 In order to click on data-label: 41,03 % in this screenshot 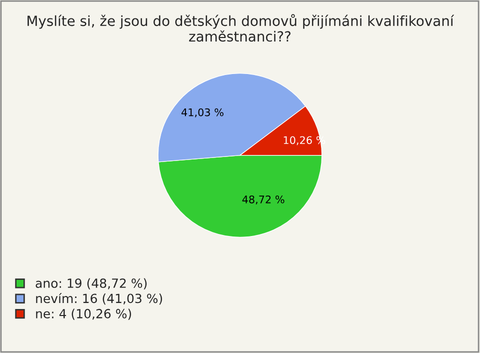, I will do `click(203, 113)`.